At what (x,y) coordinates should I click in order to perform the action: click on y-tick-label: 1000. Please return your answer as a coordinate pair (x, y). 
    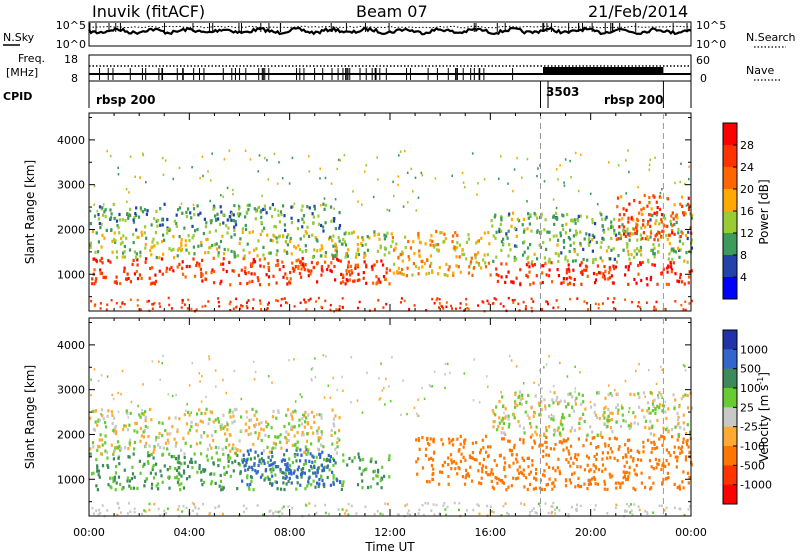
    Looking at the image, I should click on (71, 274).